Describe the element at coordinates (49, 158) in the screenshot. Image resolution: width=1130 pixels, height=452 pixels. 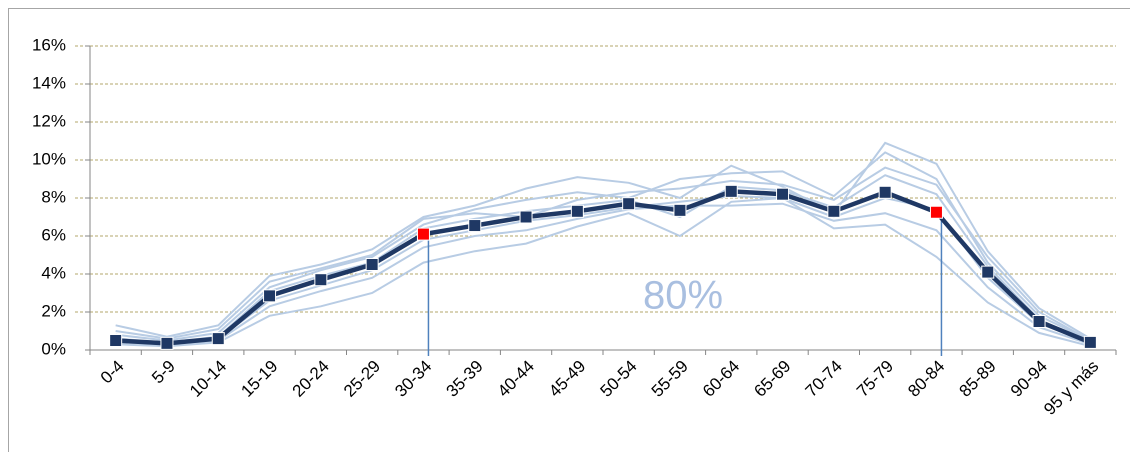
I see `y-tick-label: 10%` at that location.